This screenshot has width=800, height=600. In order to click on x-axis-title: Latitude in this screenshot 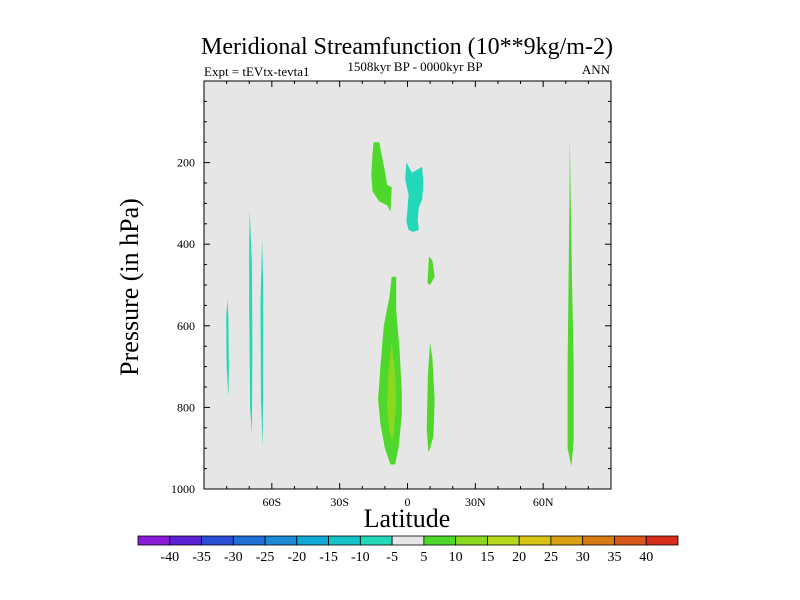, I will do `click(407, 518)`.